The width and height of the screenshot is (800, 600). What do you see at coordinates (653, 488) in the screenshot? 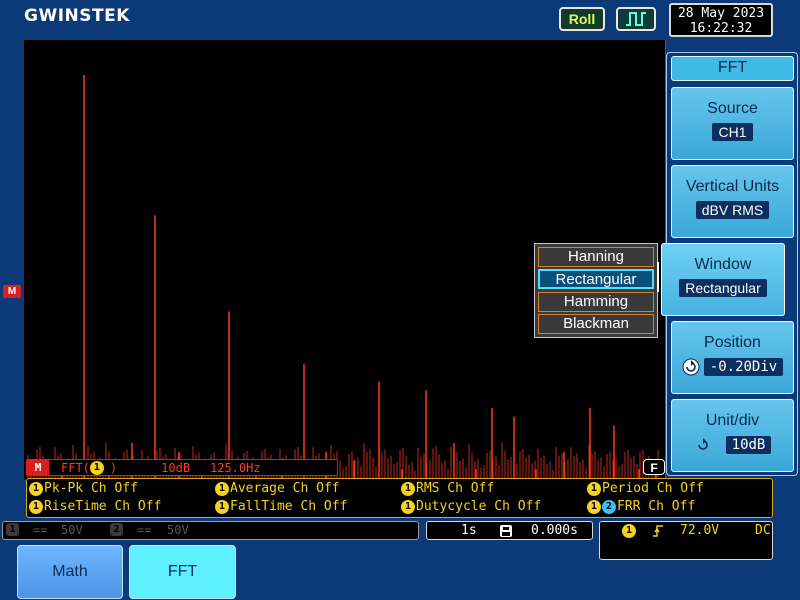
I see `measurement-text: Period Ch Off` at bounding box center [653, 488].